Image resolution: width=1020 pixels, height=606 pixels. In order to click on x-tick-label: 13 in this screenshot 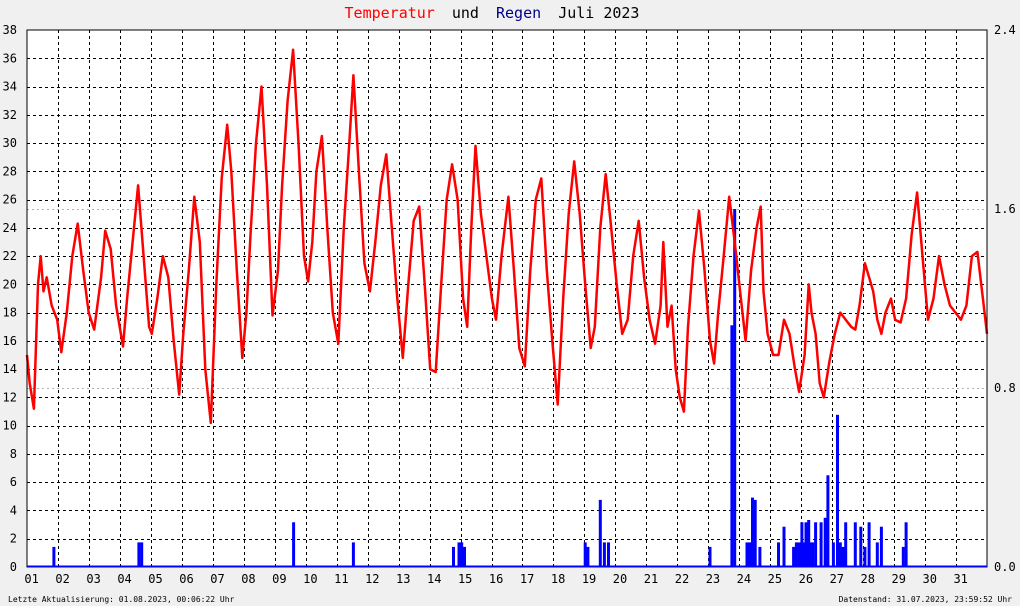, I will do `click(403, 579)`.